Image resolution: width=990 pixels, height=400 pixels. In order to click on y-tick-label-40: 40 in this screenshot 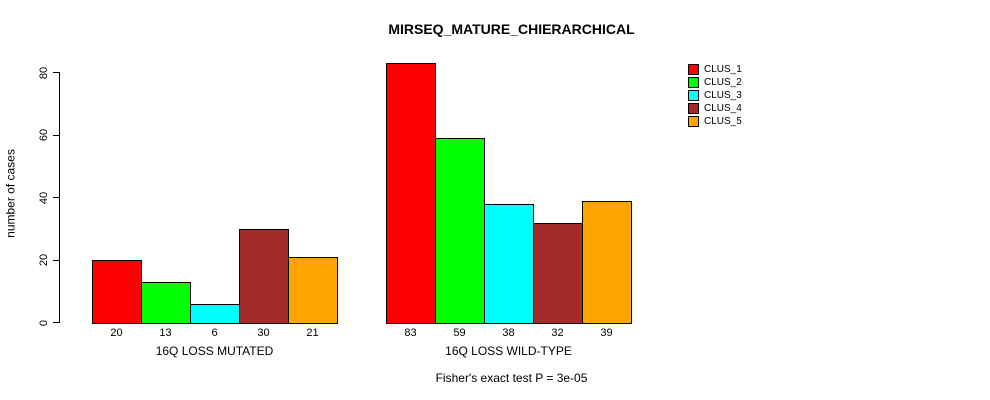, I will do `click(44, 197)`.